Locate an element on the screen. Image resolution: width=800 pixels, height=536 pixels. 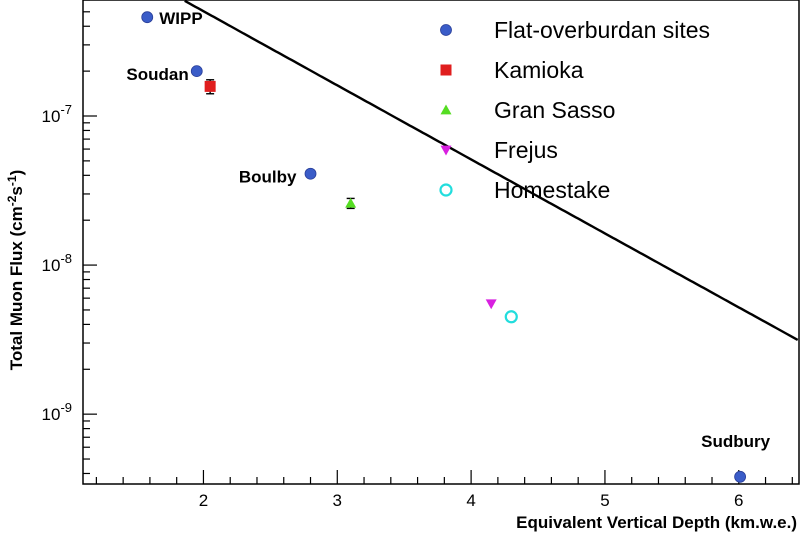
y-tick-label: 10⁻⁸ is located at coordinates (57, 263).